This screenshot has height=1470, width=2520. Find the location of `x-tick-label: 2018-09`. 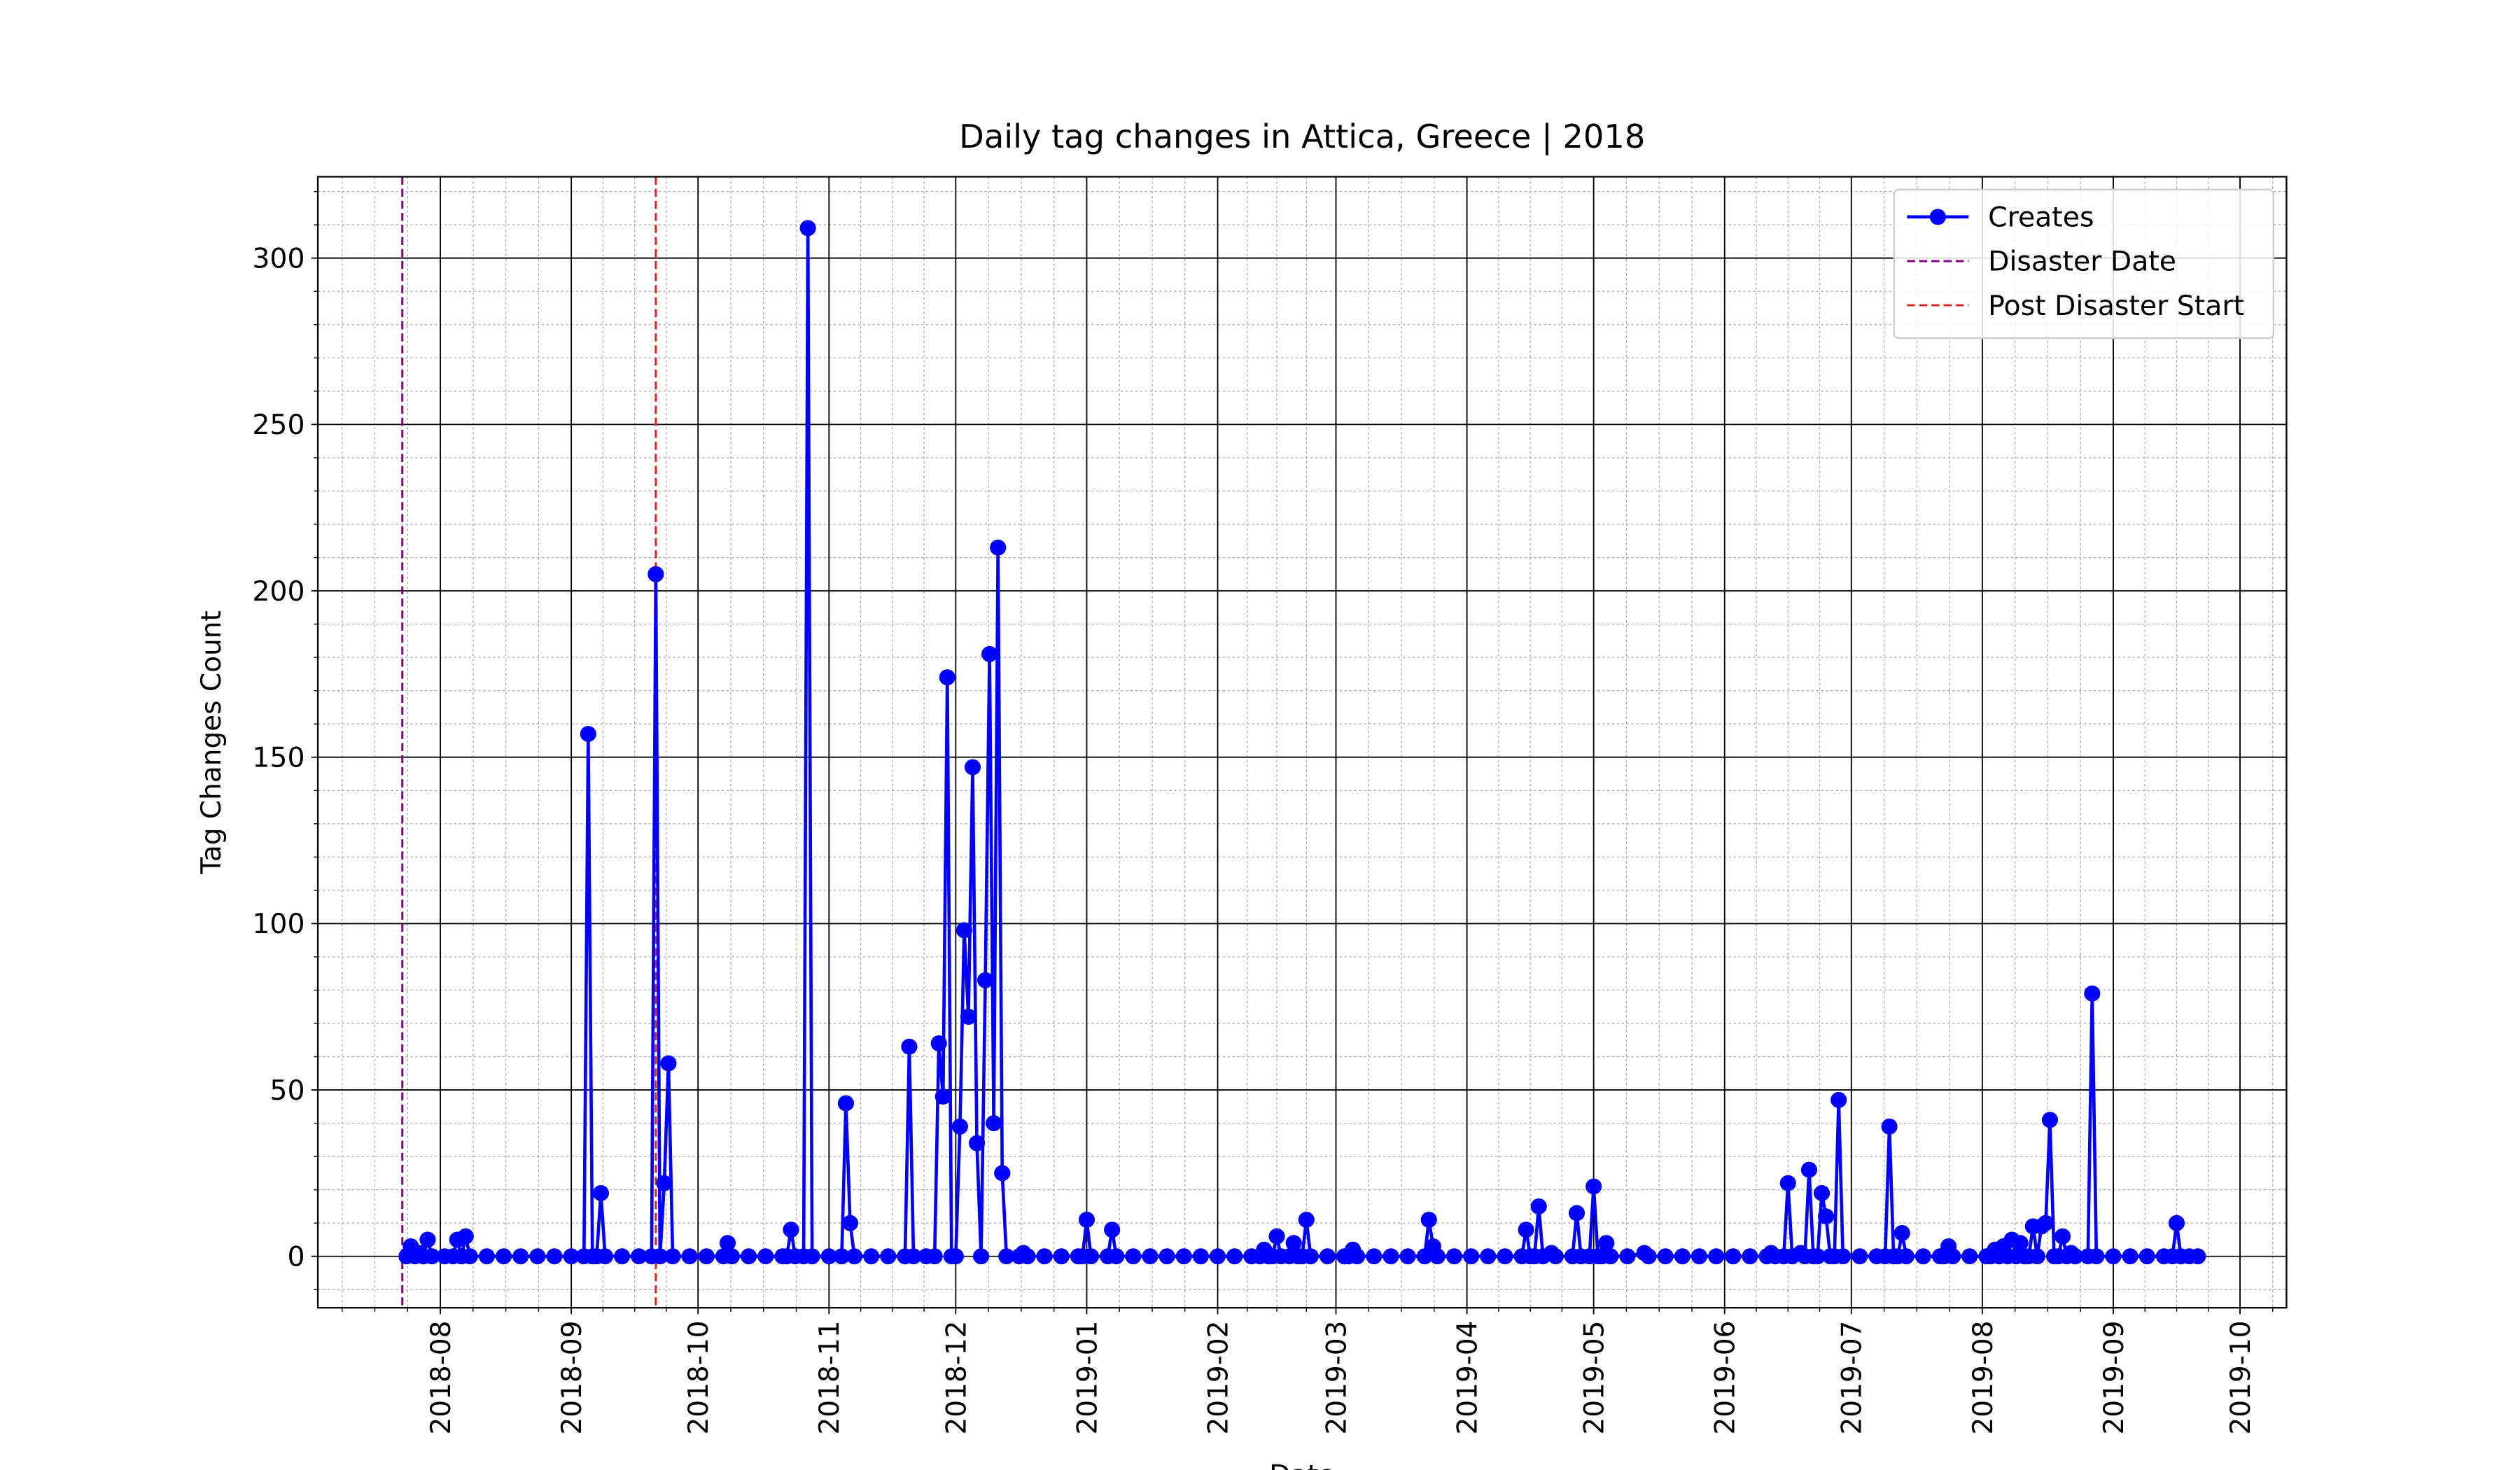

x-tick-label: 2018-09 is located at coordinates (572, 1378).